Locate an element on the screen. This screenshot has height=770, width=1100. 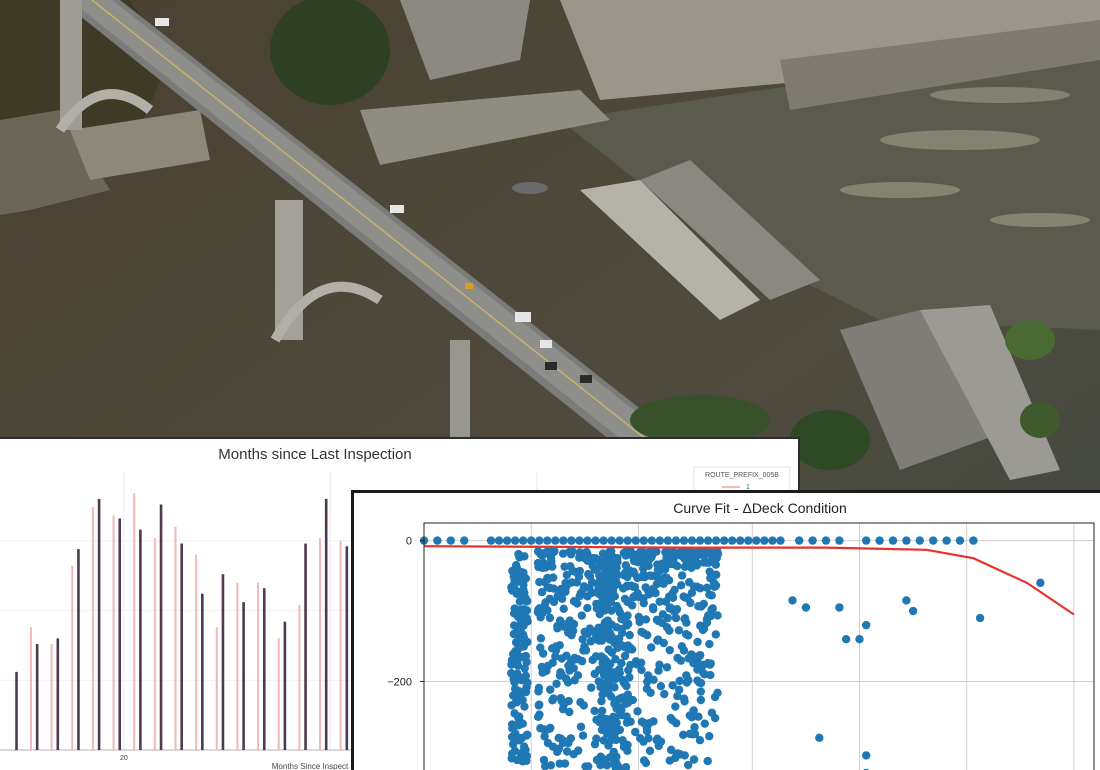
histogram-bar-dark is located at coordinates (120, 634).